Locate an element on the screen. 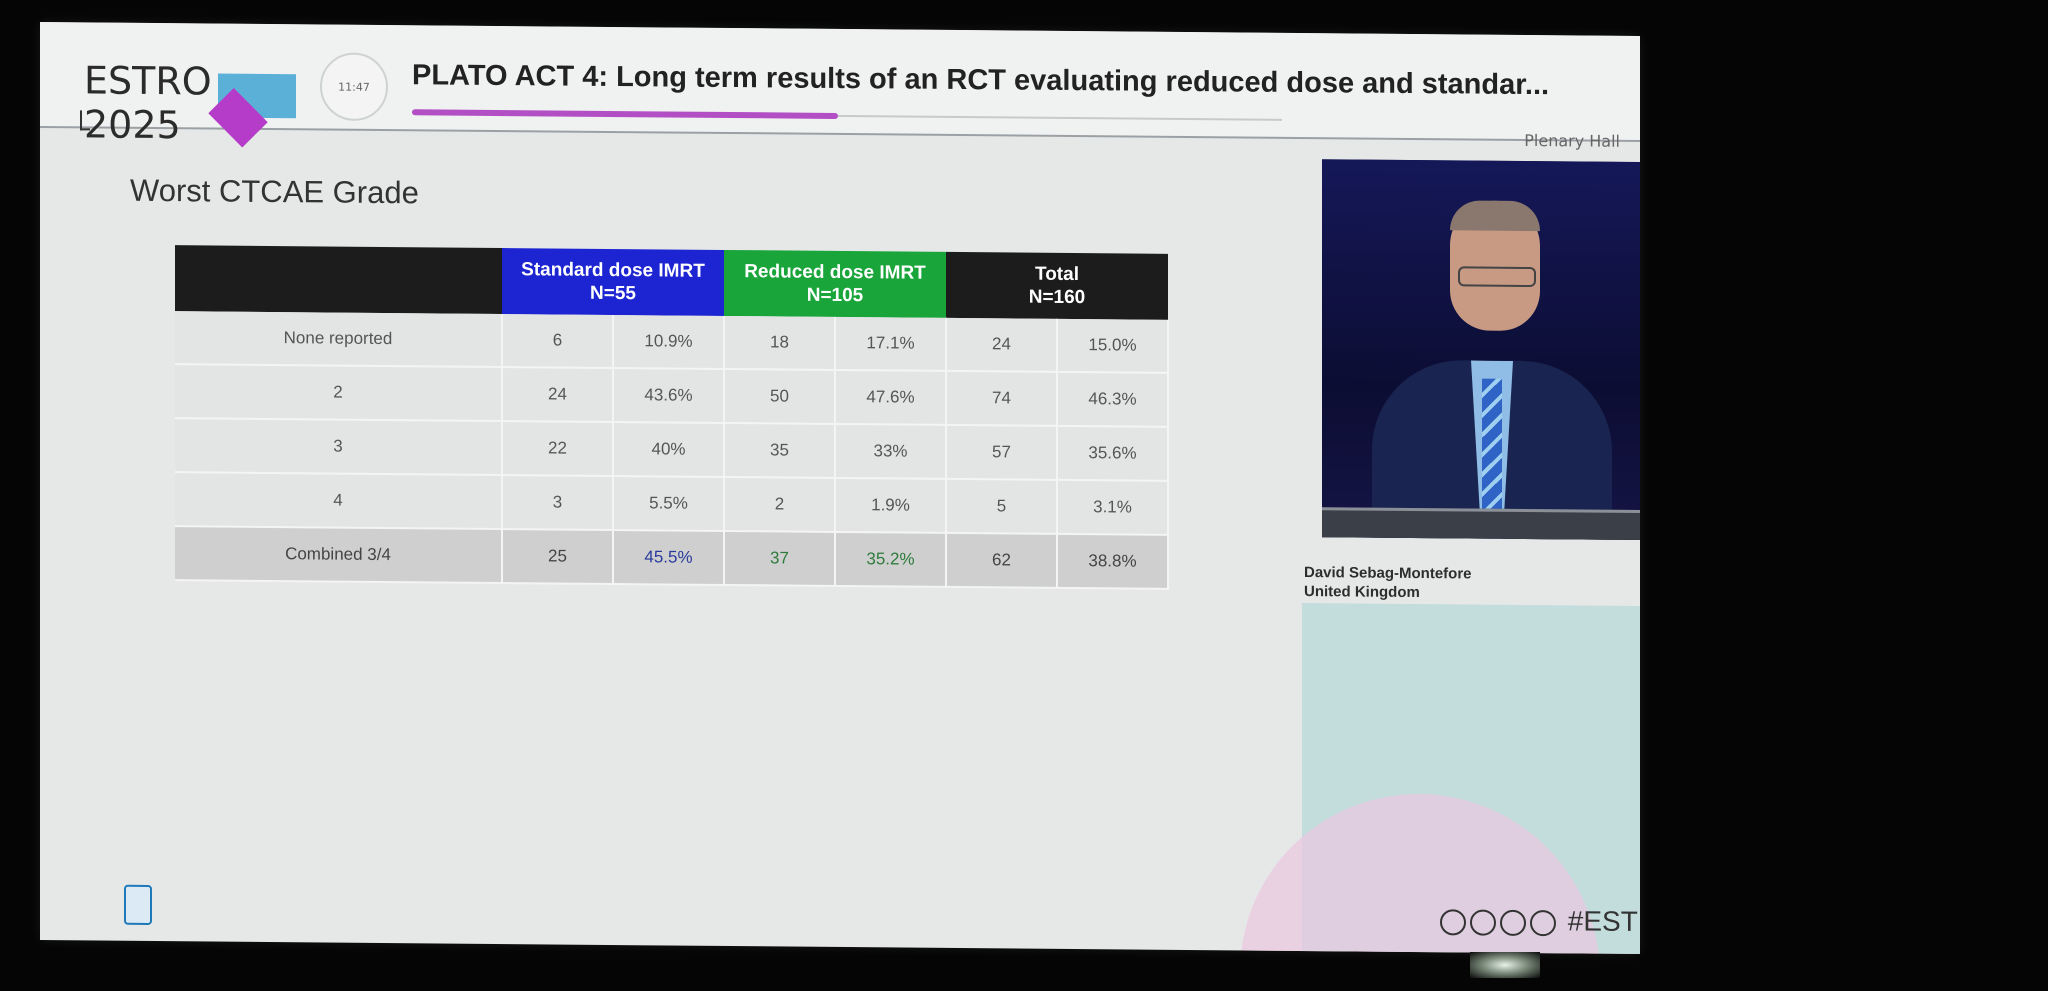 The height and width of the screenshot is (991, 2048). table-cell: 35.6% is located at coordinates (1112, 453).